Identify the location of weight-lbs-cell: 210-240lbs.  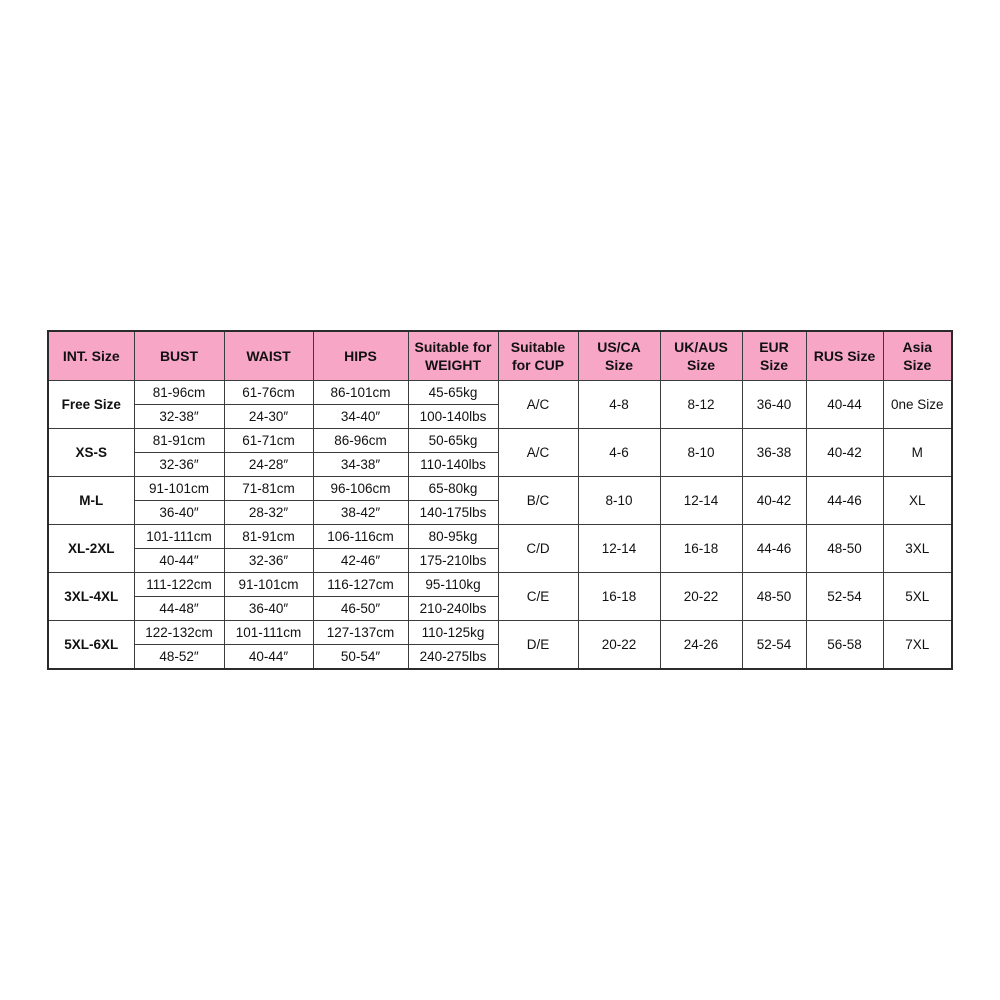
(453, 608).